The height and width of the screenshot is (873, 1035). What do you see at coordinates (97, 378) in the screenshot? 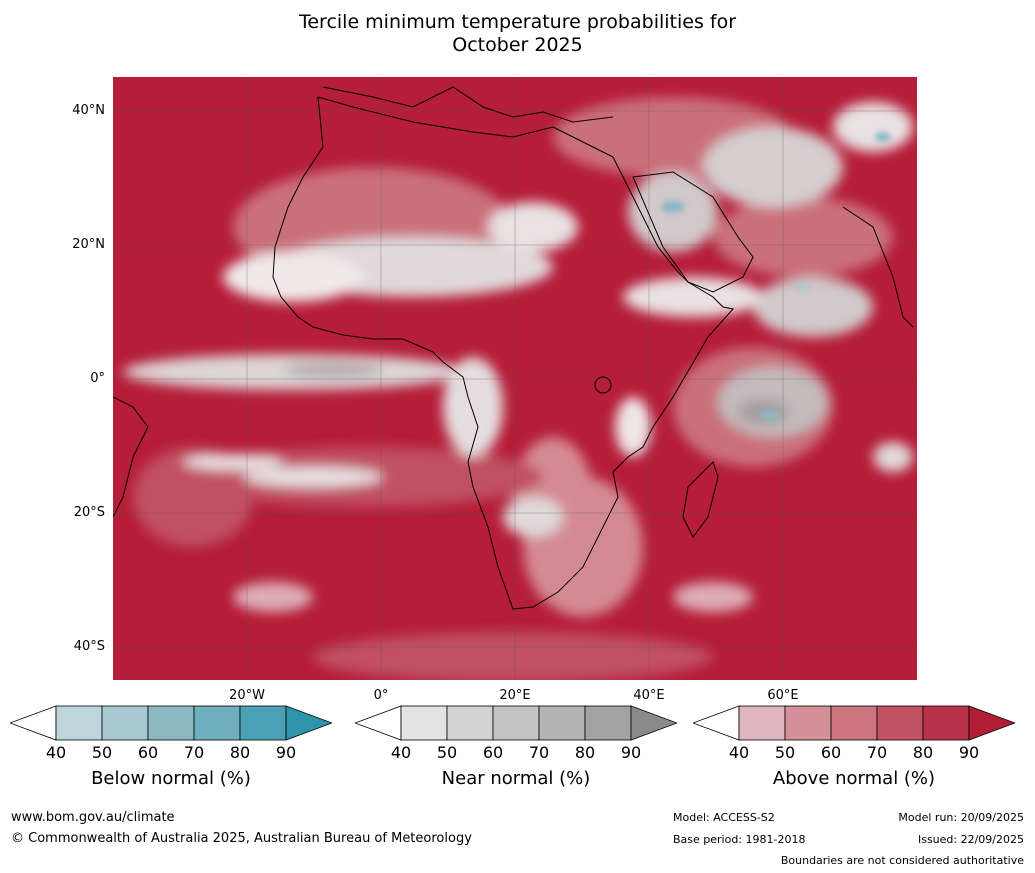
I see `lat-label-0: 0°` at bounding box center [97, 378].